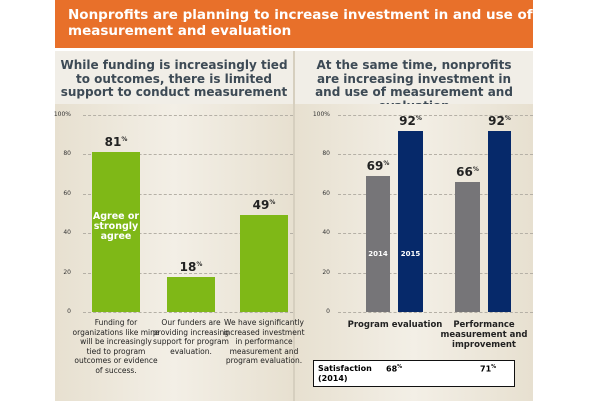 This screenshot has height=401, width=600. What do you see at coordinates (294, 226) in the screenshot?
I see `divider` at bounding box center [294, 226].